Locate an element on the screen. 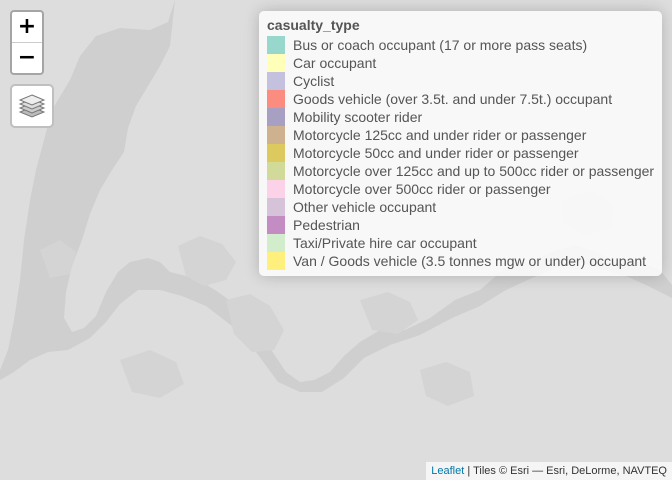 The image size is (672, 480). legend-title: casualty_type is located at coordinates (313, 25).